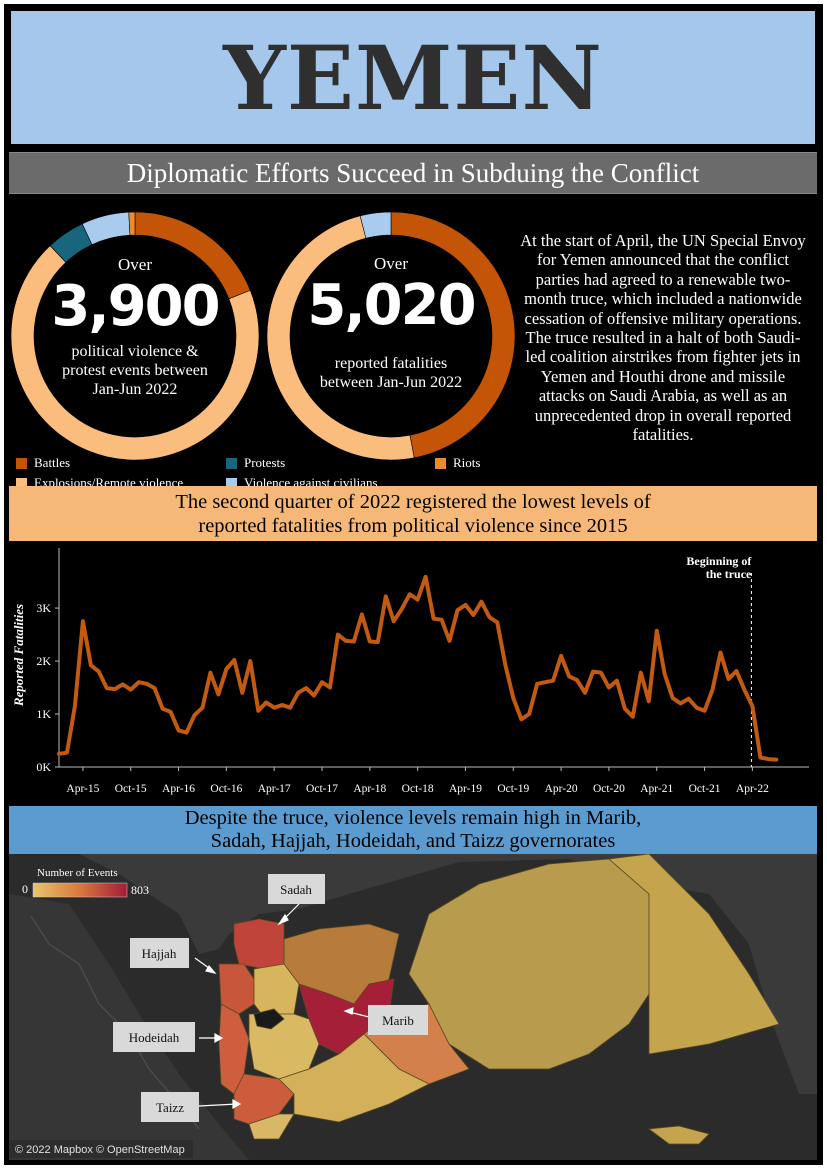 The image size is (827, 1169). Describe the element at coordinates (440, 463) in the screenshot. I see `legend-swatch-riots` at that location.